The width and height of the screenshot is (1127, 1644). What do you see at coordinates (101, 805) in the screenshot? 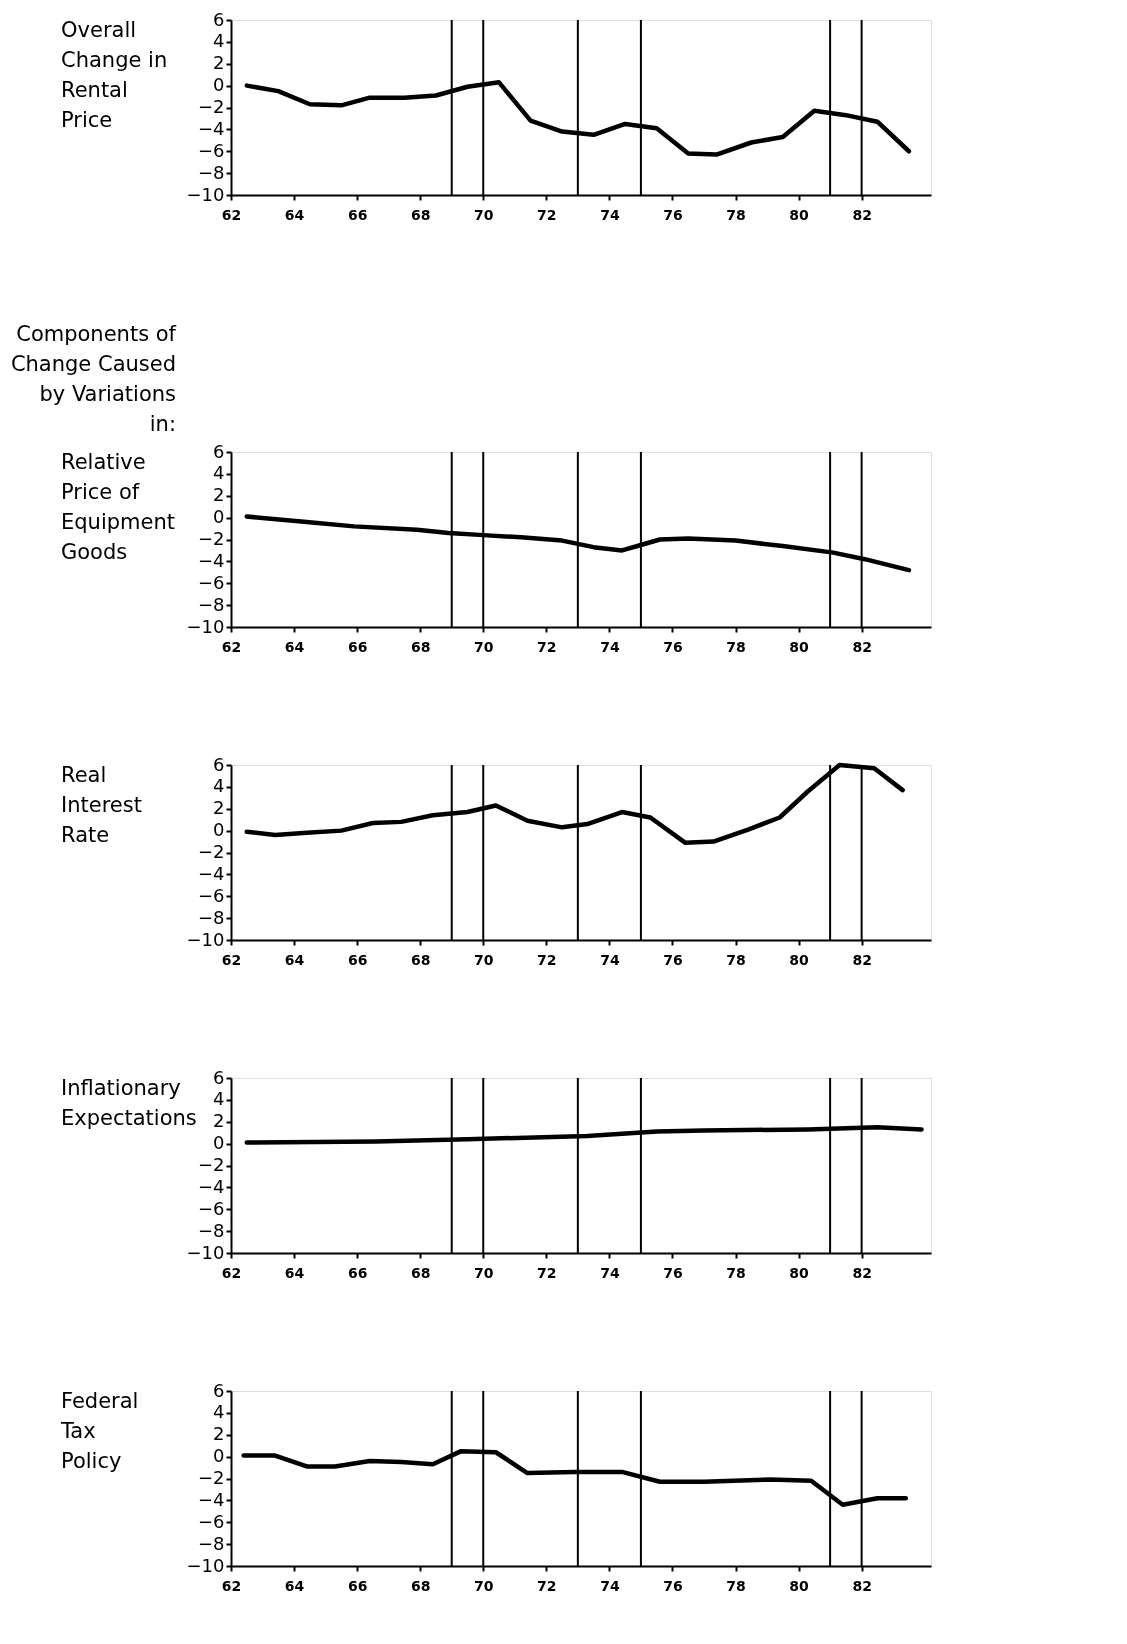
I see `text: Real Interest Rate` at bounding box center [101, 805].